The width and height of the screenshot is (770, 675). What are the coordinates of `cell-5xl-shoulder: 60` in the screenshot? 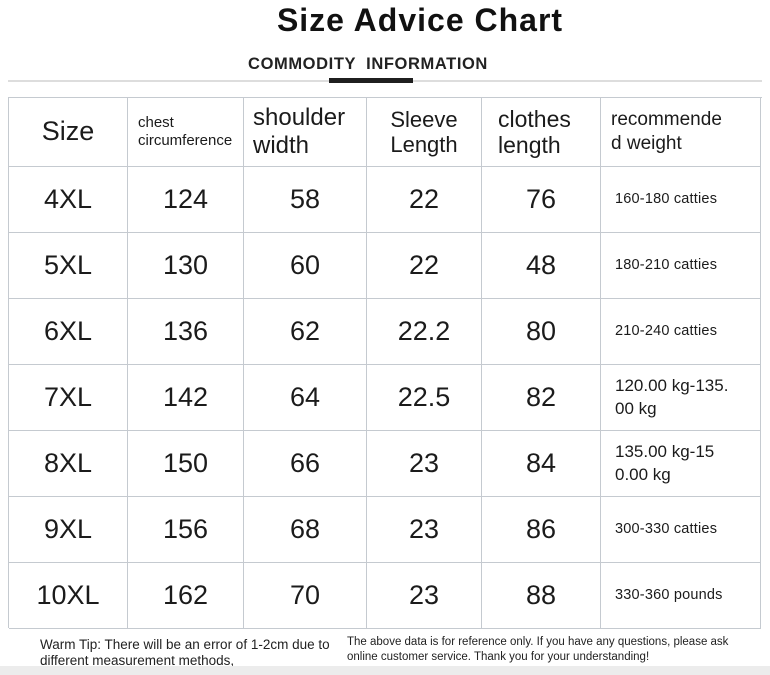 It's located at (305, 266).